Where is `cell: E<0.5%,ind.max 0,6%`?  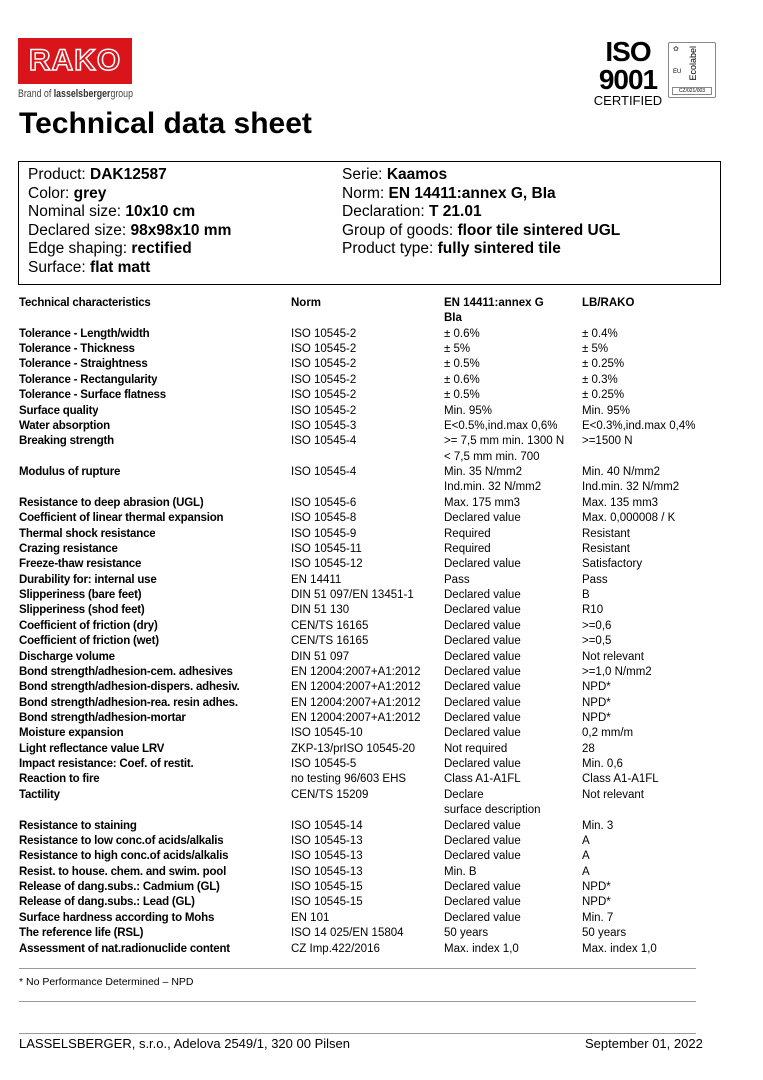
cell: E<0.5%,ind.max 0,6% is located at coordinates (501, 425).